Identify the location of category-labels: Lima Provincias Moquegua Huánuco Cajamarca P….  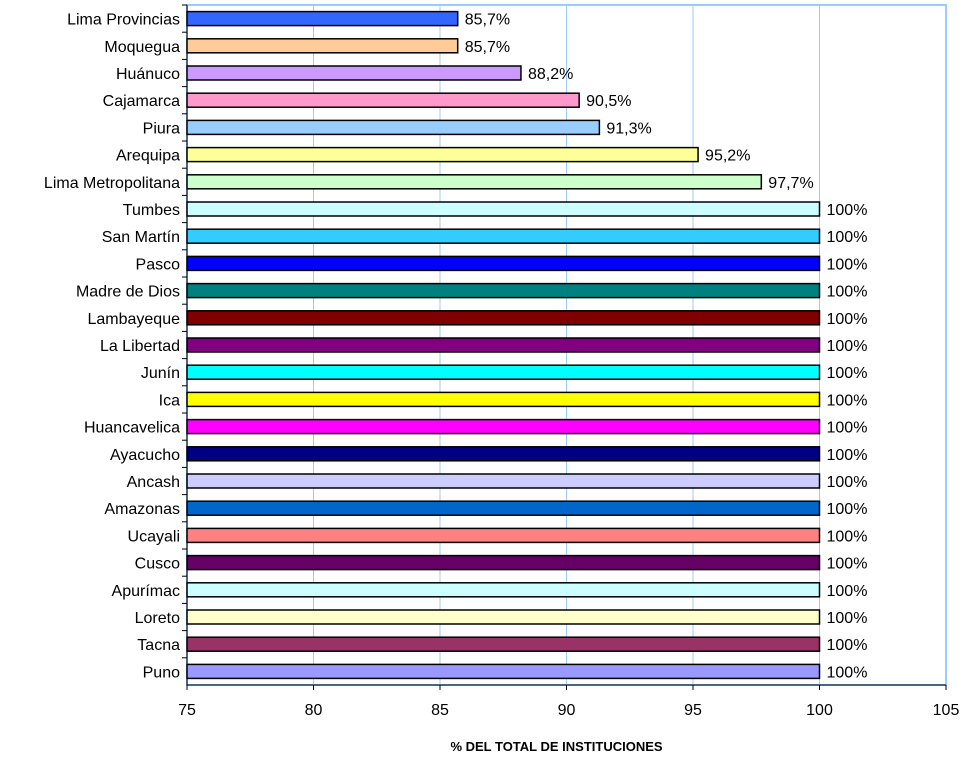
(115, 342).